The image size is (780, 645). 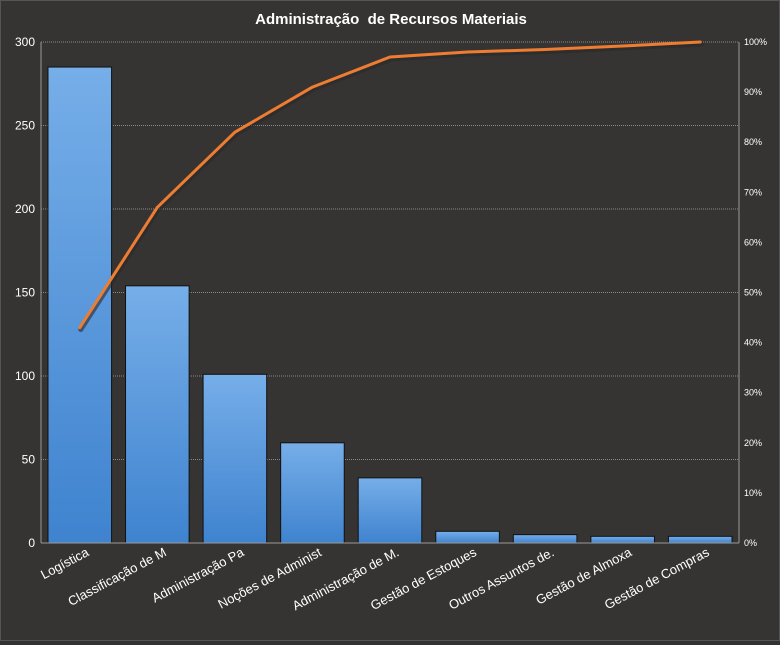 I want to click on category-label: Logística, so click(x=65, y=563).